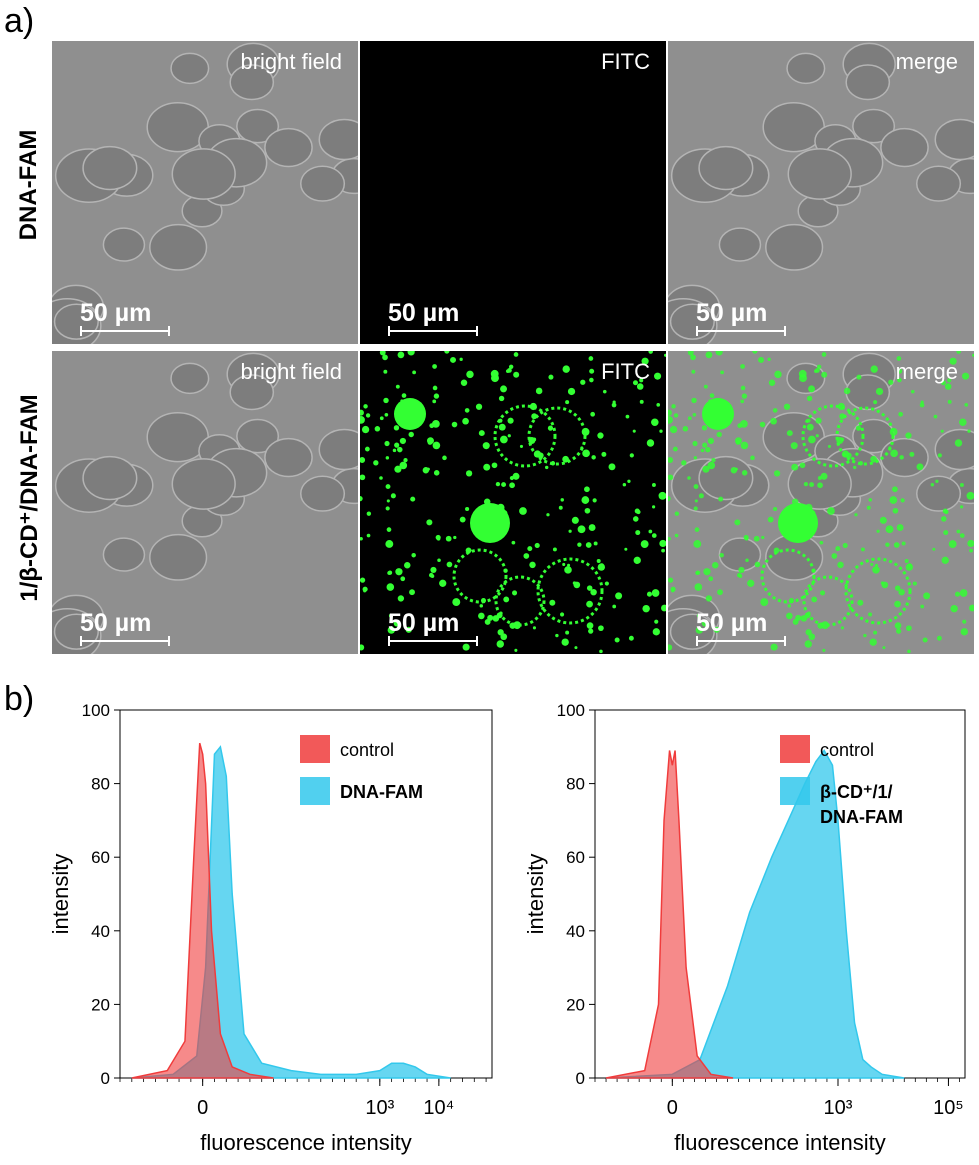 This screenshot has width=979, height=1165. Describe the element at coordinates (833, 436) in the screenshot. I see `fluorescent-cell-ring` at that location.